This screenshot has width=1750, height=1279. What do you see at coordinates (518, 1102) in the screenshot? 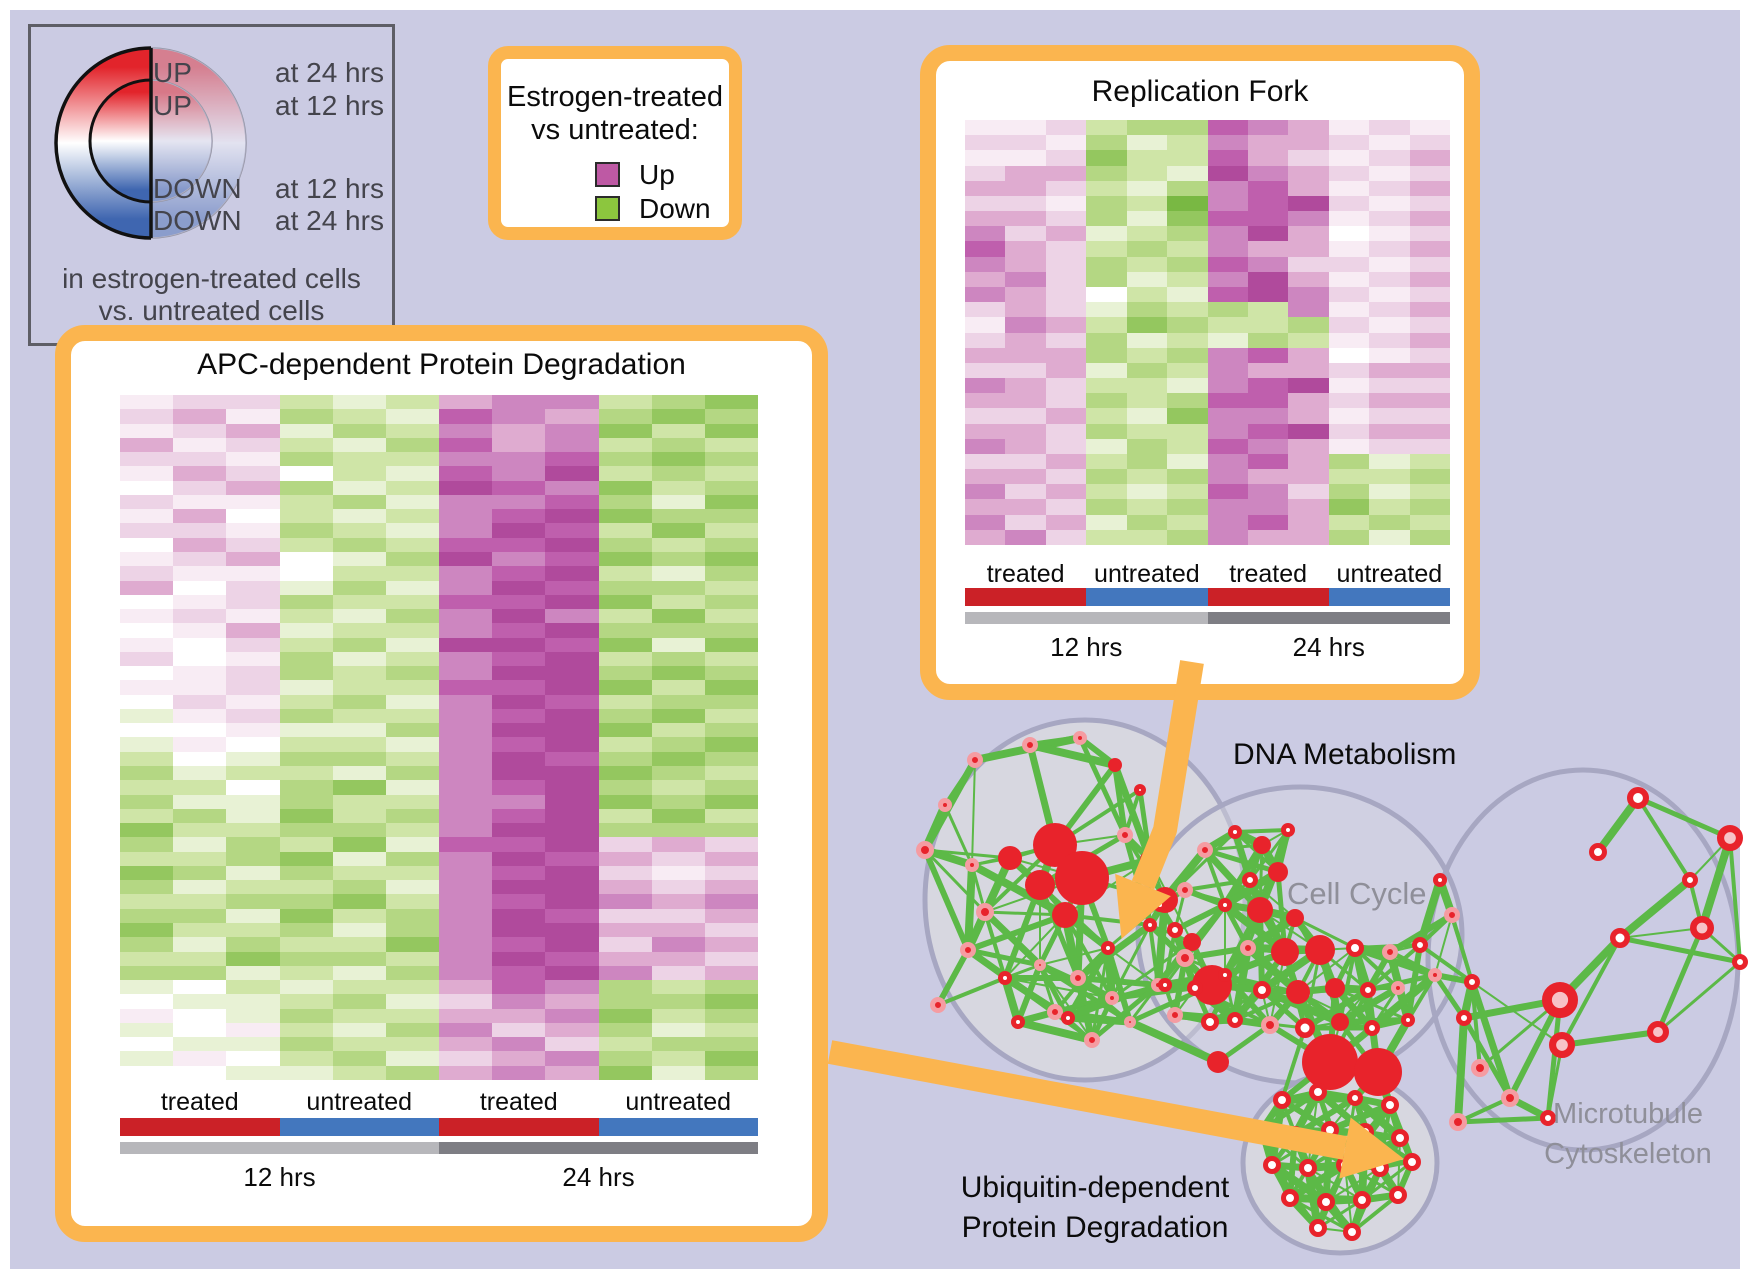
I see `apc-group-label-3: treated` at bounding box center [518, 1102].